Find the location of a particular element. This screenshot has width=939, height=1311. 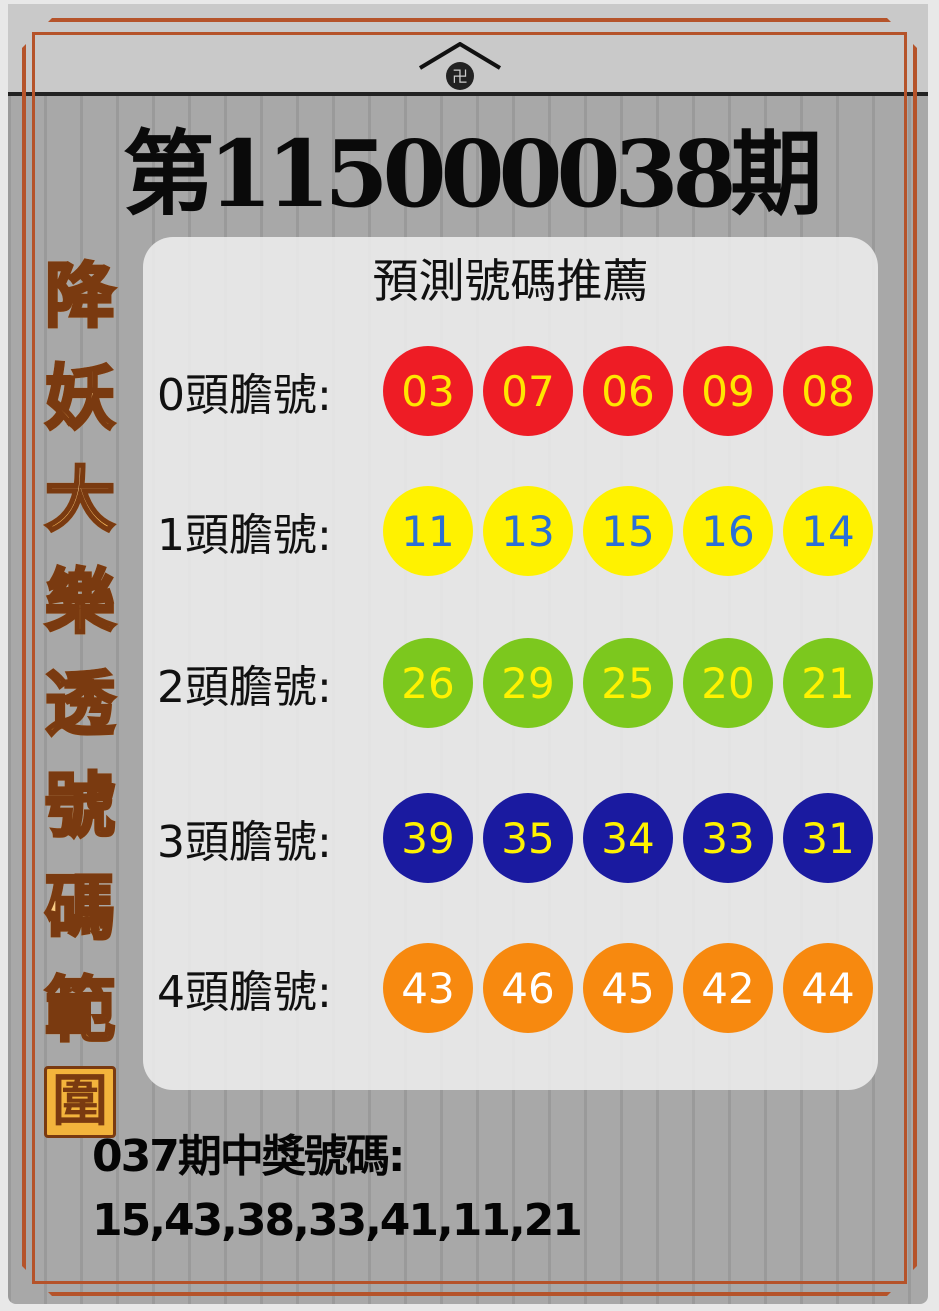

crest-emblem-icon: 卍 is located at coordinates (460, 66).